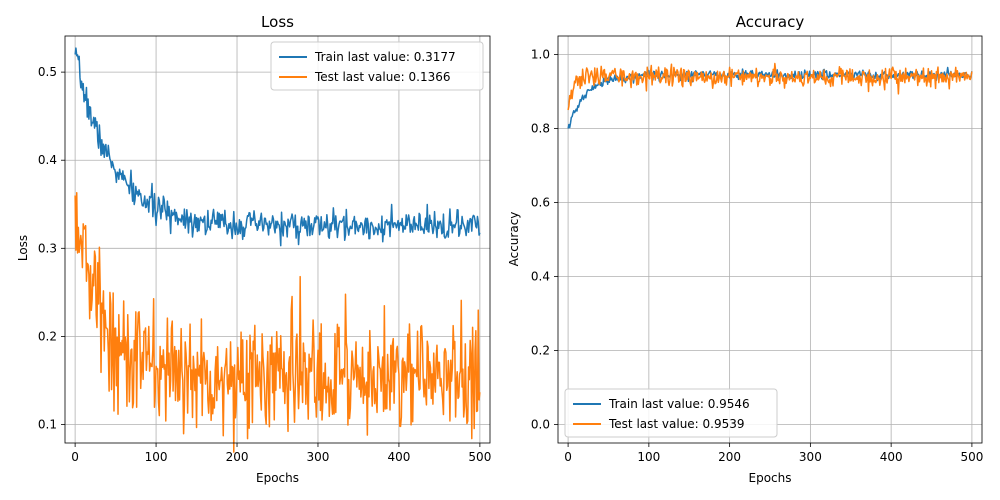  What do you see at coordinates (971, 457) in the screenshot?
I see `accuracy-x-tick-label-5: 500` at bounding box center [971, 457].